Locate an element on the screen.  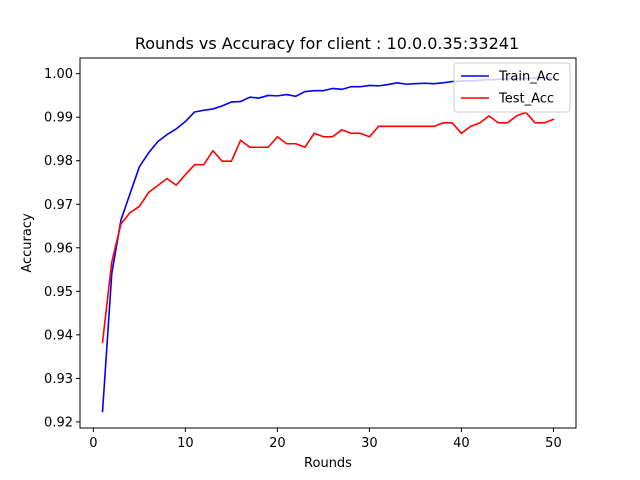
x-tick-label: 20 is located at coordinates (277, 443).